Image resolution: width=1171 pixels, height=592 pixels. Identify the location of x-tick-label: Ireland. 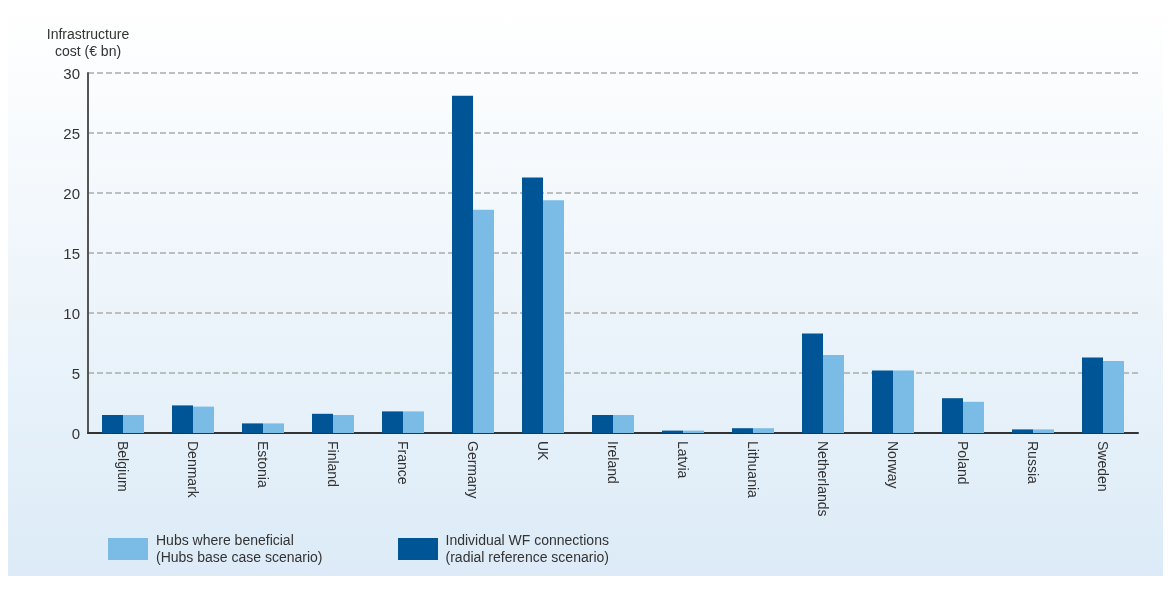
(613, 462).